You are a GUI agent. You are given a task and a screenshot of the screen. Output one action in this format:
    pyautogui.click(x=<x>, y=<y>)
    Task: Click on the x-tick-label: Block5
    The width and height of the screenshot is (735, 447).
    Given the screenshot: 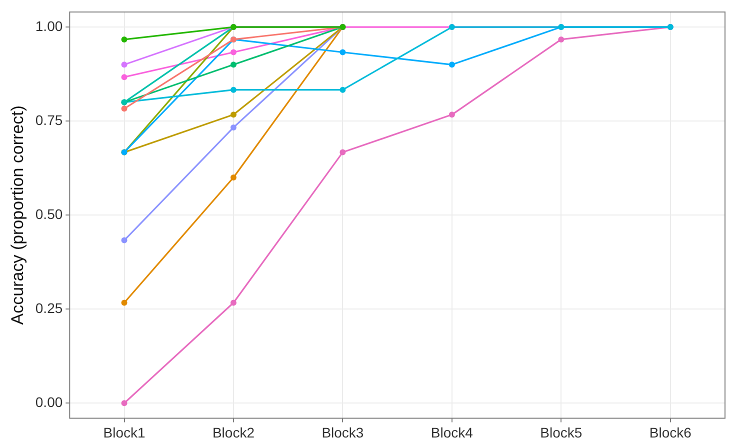 What is the action you would take?
    pyautogui.click(x=561, y=432)
    